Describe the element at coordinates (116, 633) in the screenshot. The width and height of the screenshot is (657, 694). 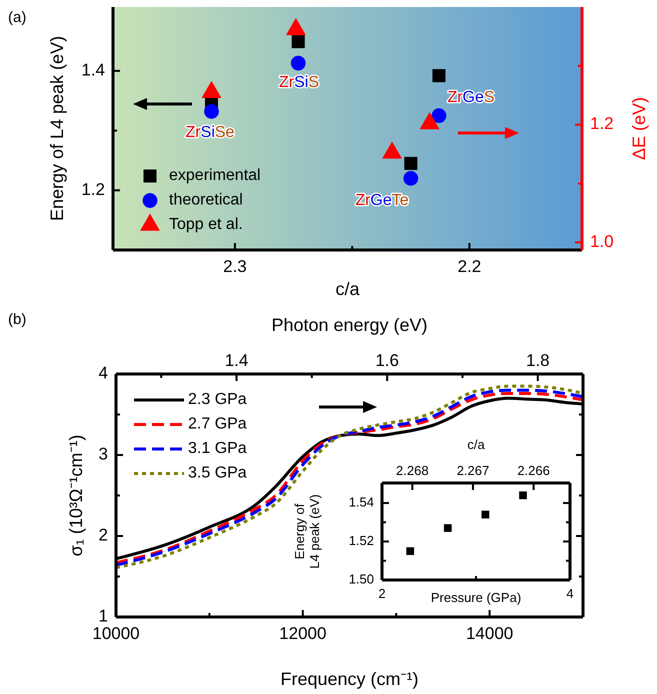
I see `x-tick-label: 10000` at that location.